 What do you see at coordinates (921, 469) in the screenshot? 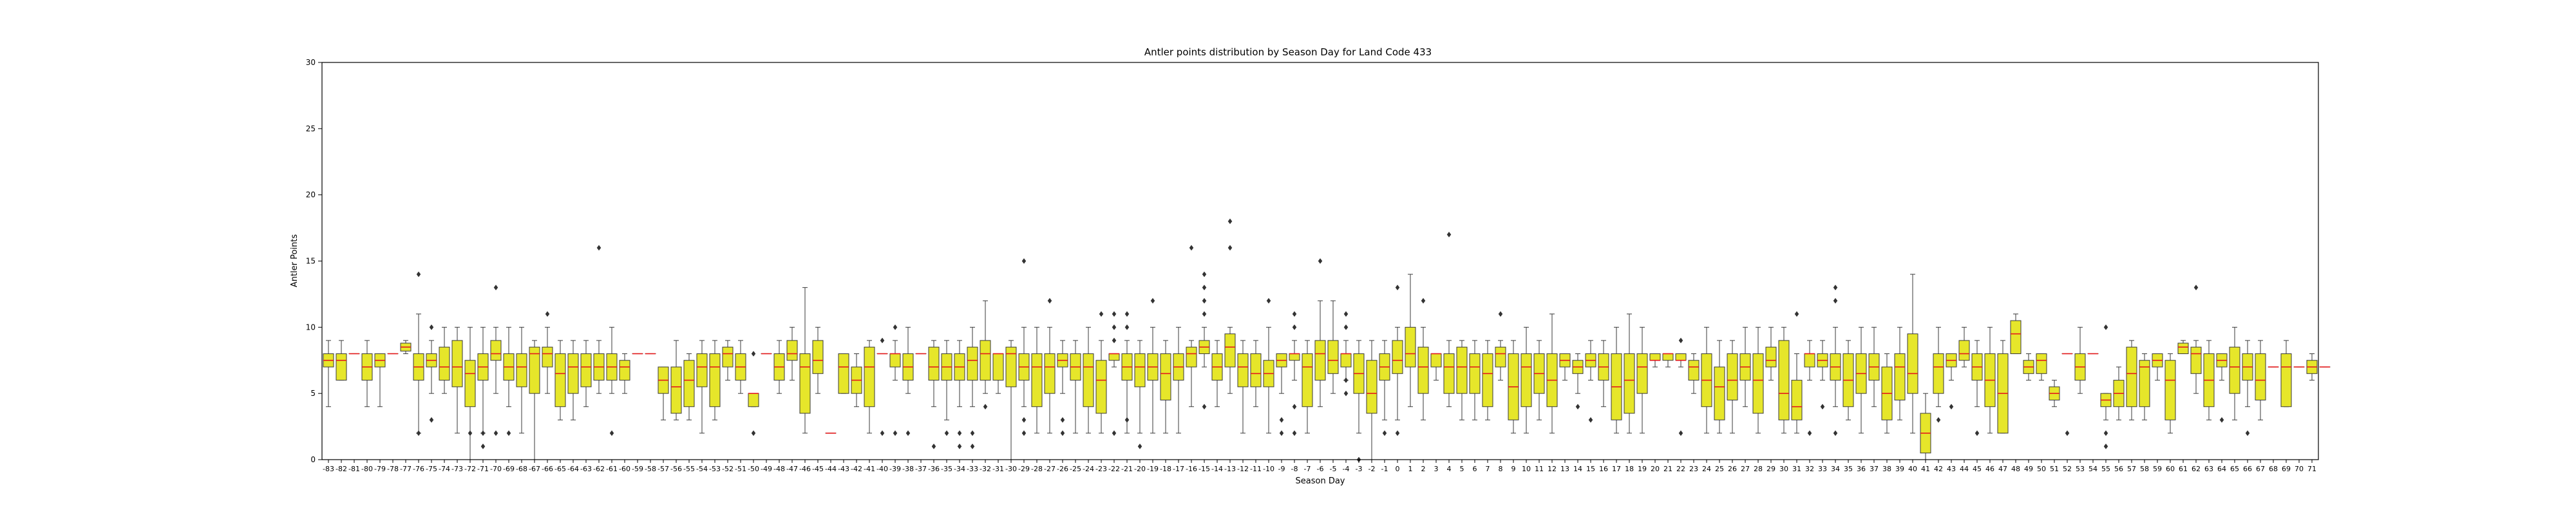
I see `x-tick-label: -37` at bounding box center [921, 469].